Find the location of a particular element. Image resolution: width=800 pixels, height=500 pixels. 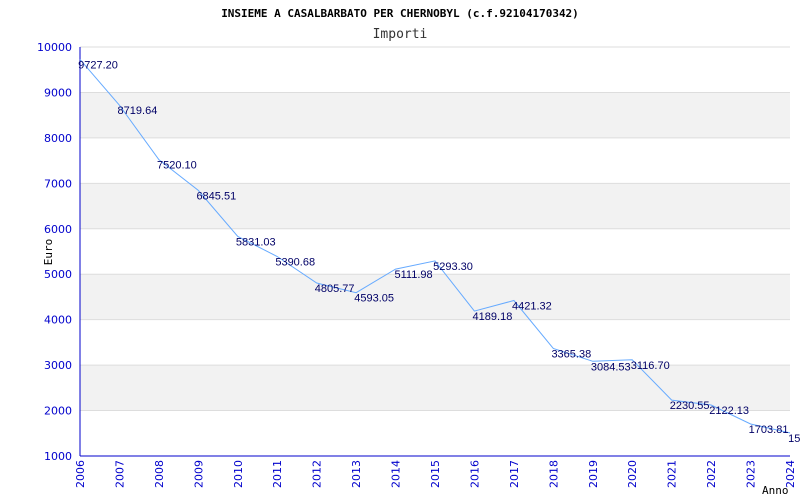

y-tick-label: 8000 is located at coordinates (58, 138).